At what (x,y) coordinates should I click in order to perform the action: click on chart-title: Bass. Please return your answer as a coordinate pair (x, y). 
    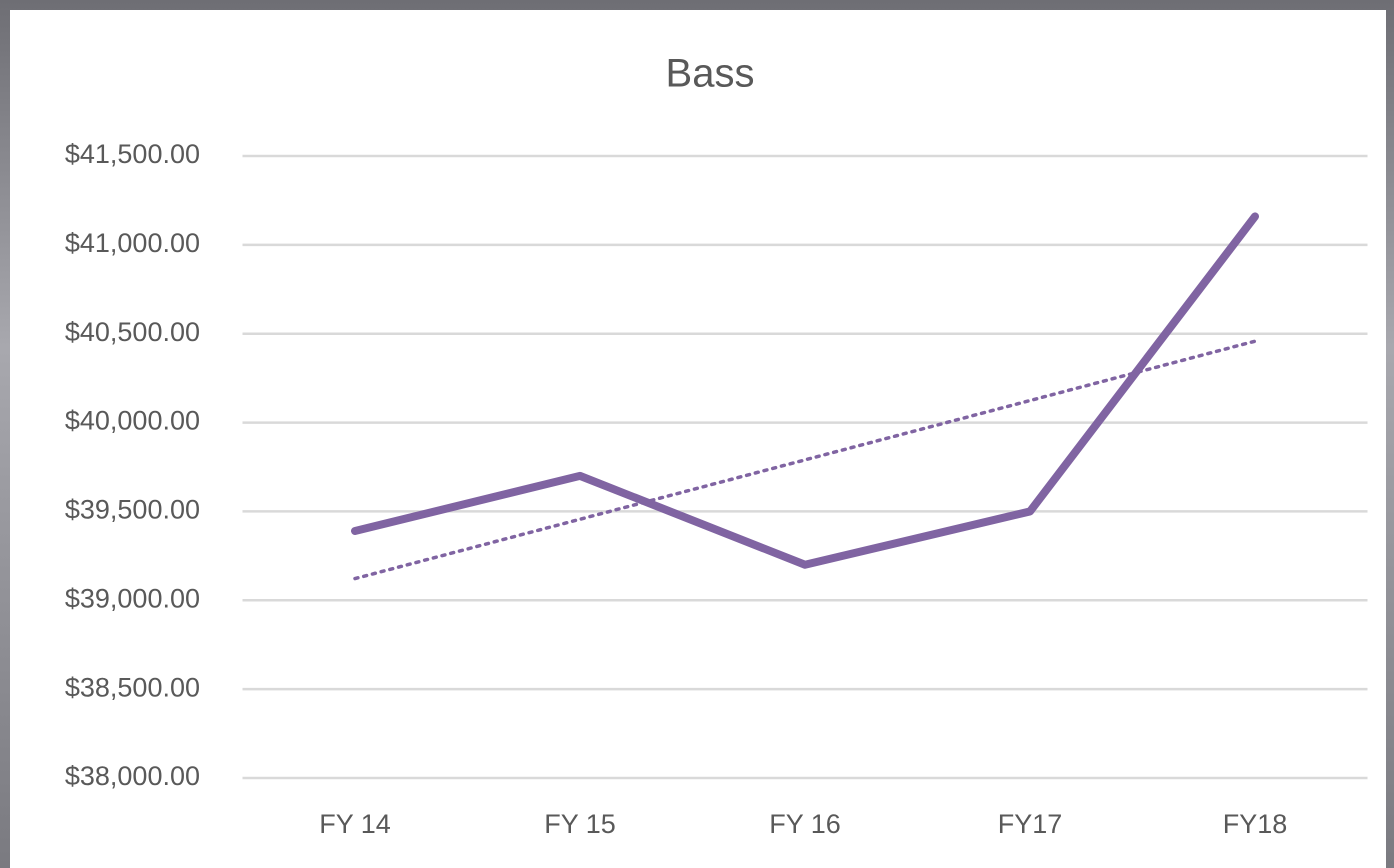
    Looking at the image, I should click on (710, 74).